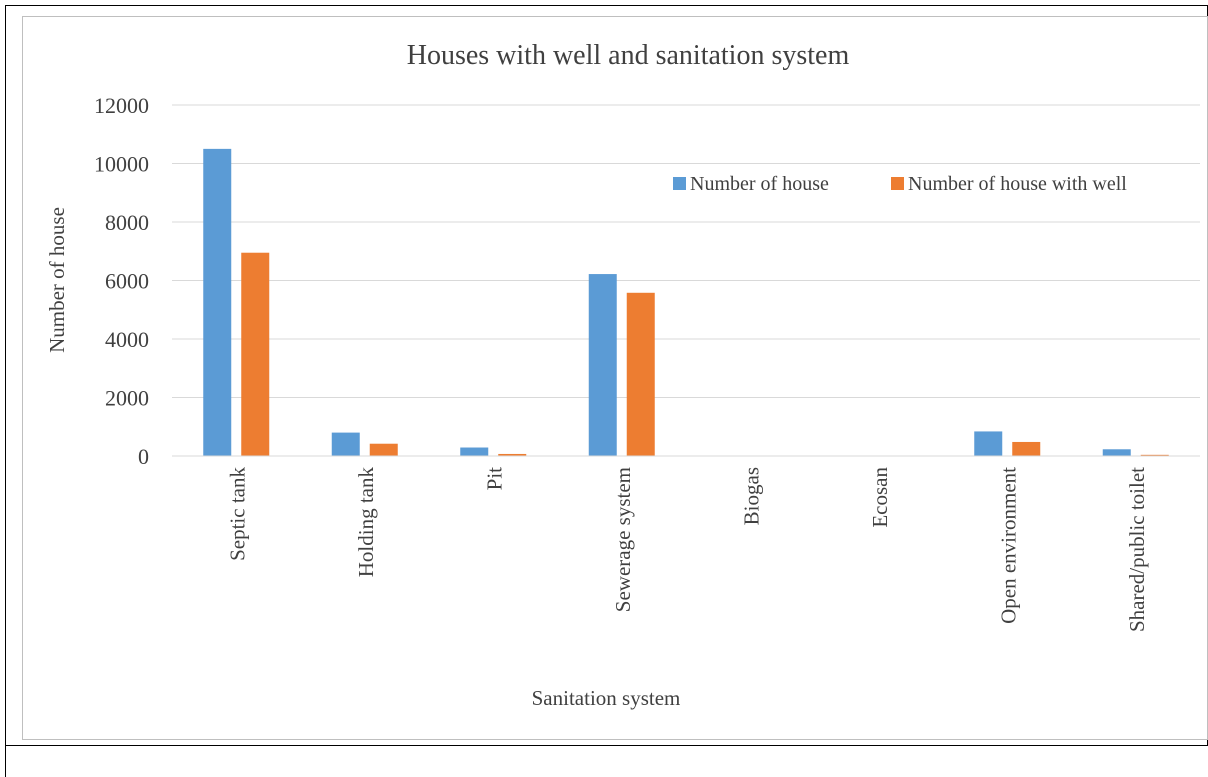 This screenshot has width=1208, height=777. Describe the element at coordinates (121, 105) in the screenshot. I see `y-tick-label: 12000` at that location.